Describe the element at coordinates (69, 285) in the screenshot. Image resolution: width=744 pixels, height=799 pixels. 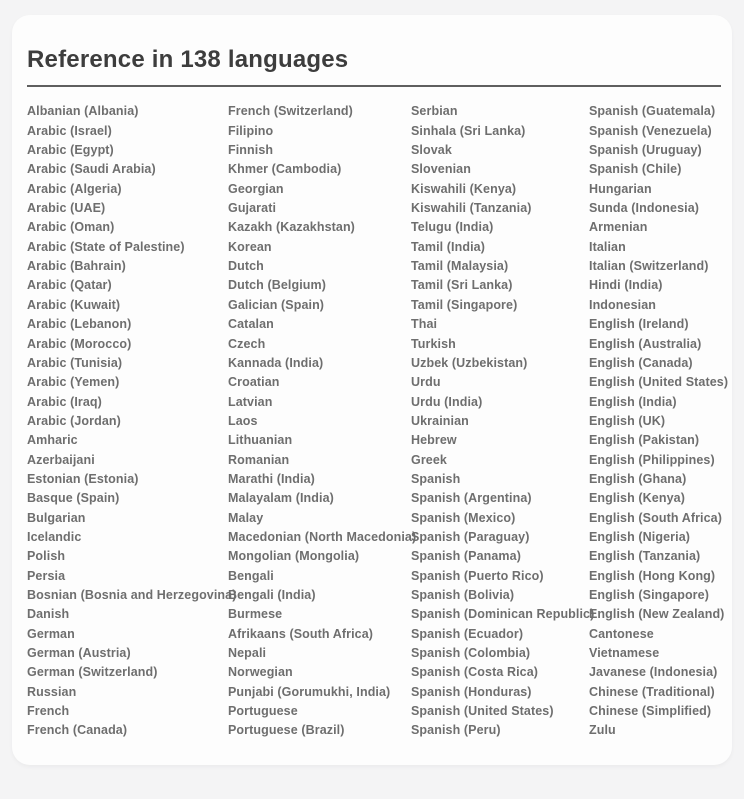
I see `language-item: Arabic (Qatar)` at that location.